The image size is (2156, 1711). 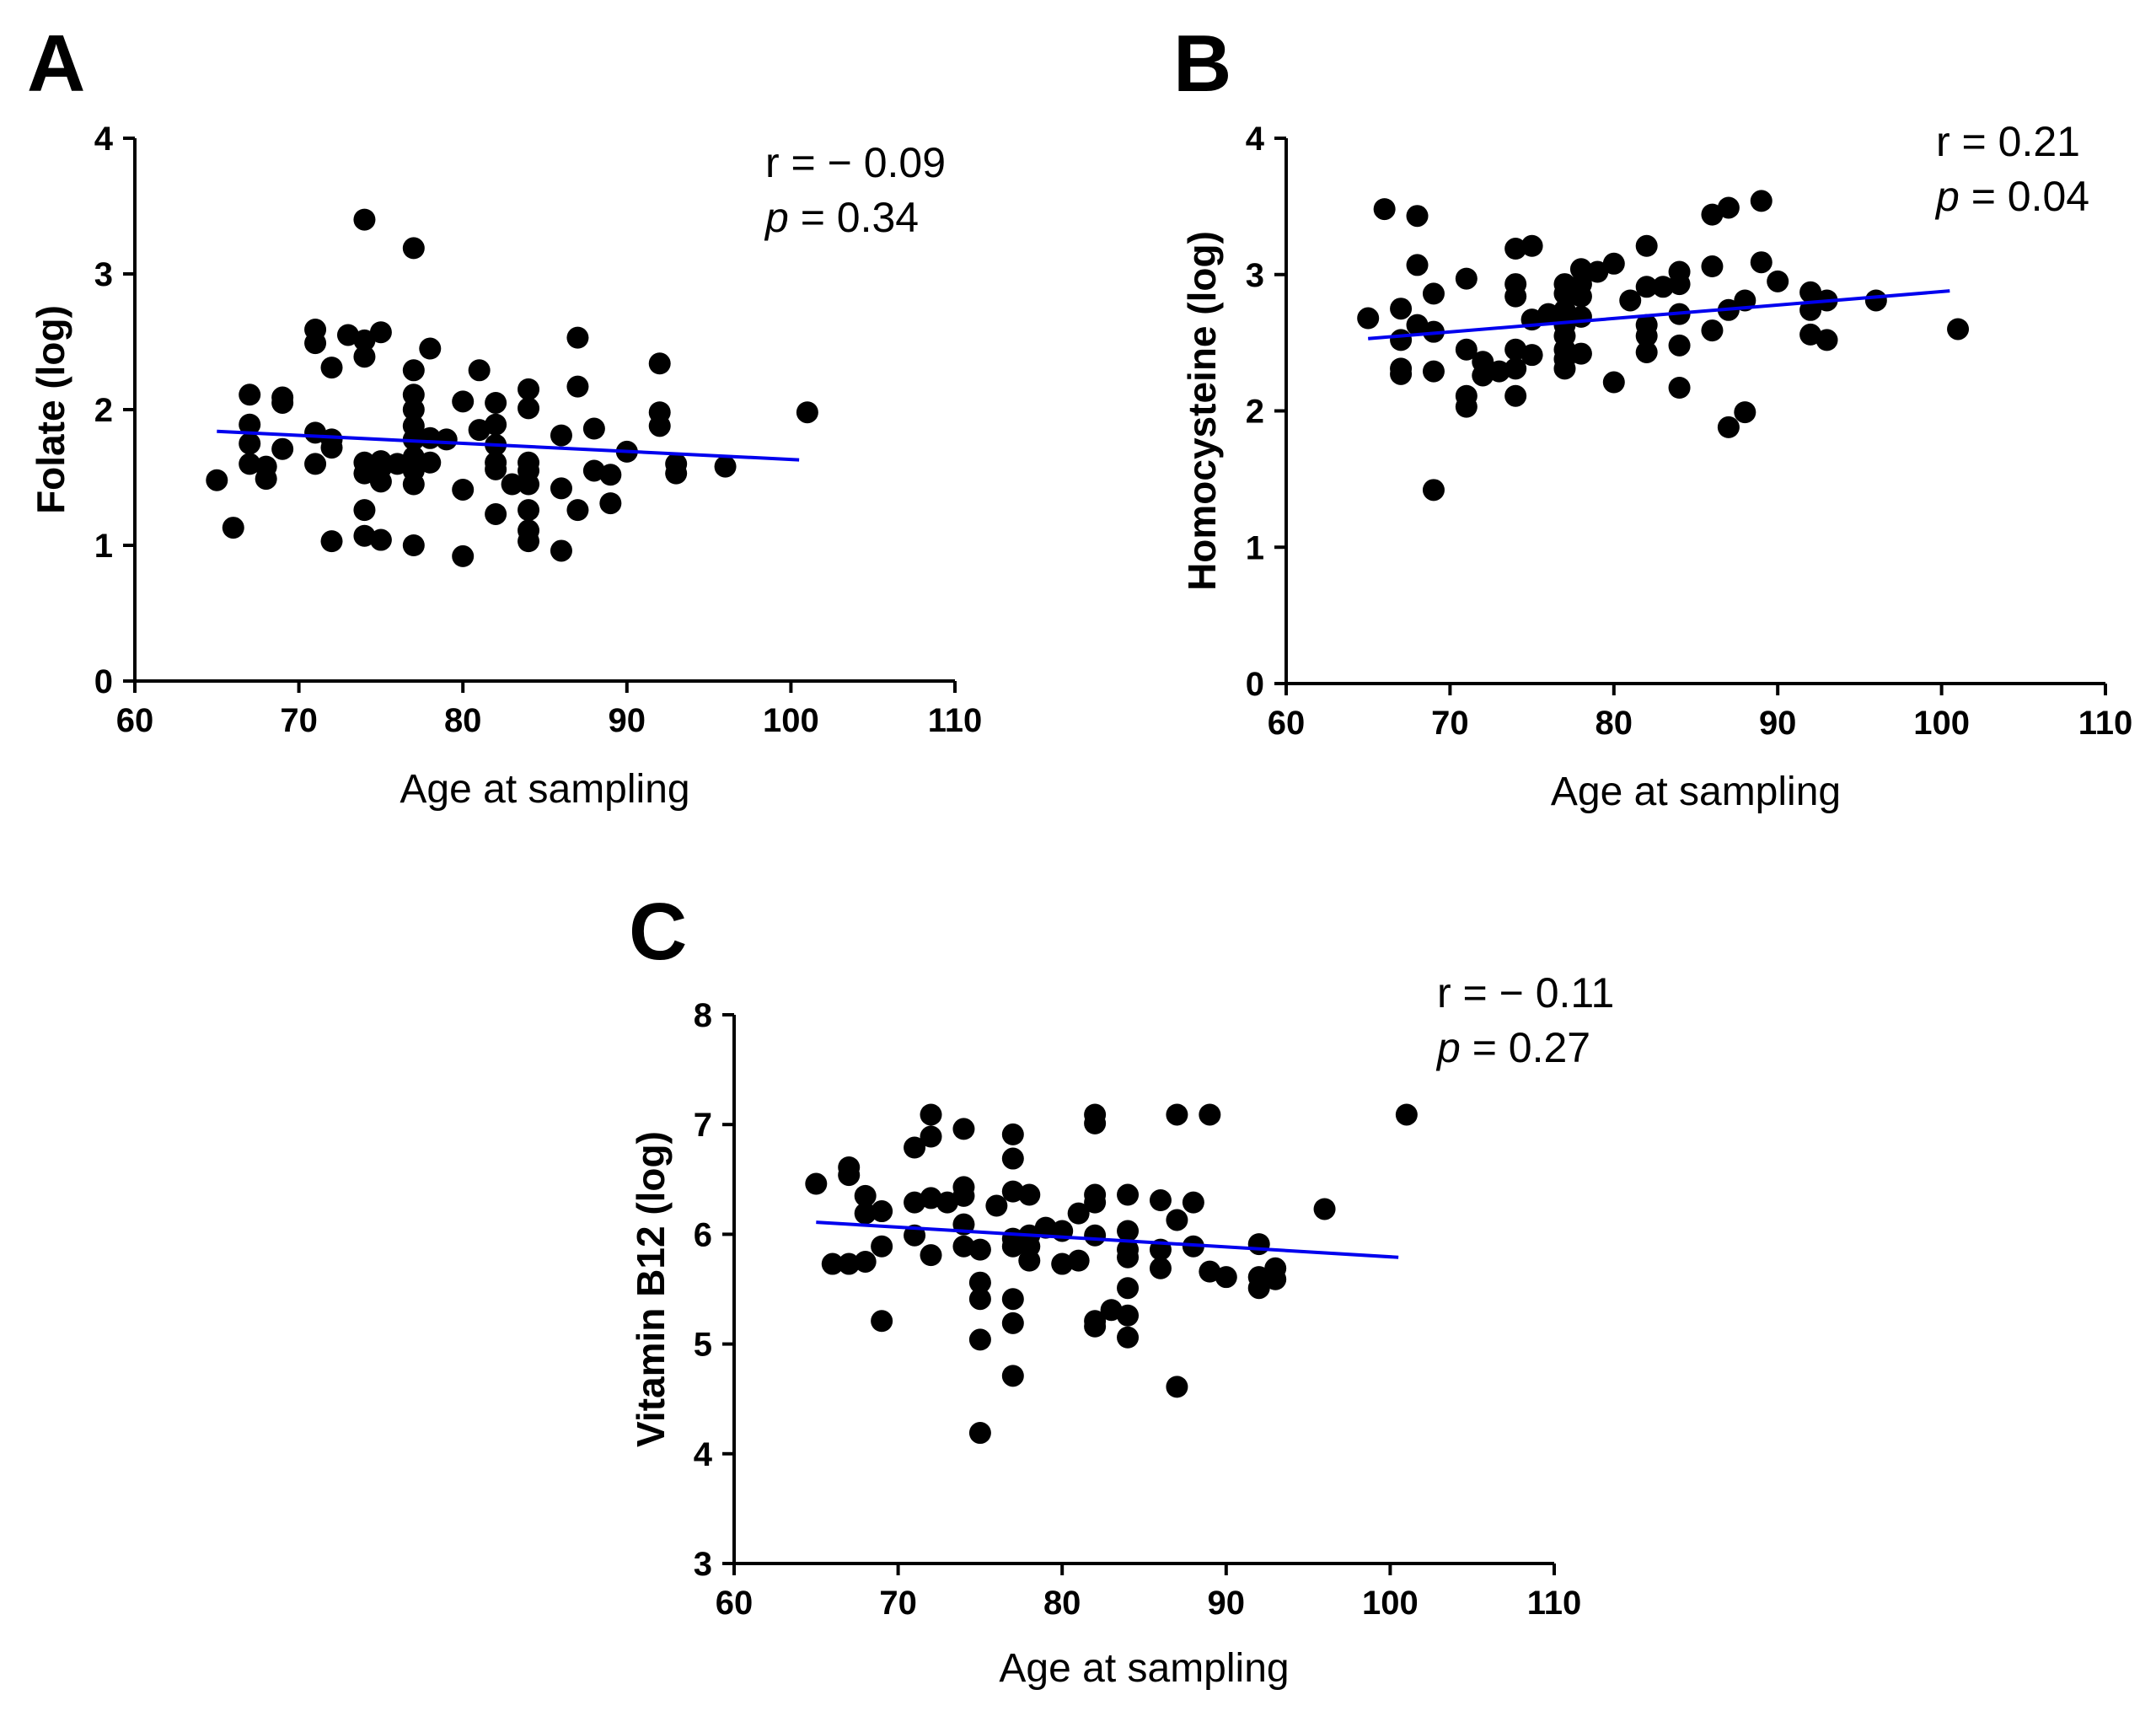 What do you see at coordinates (2011, 196) in the screenshot?
I see `p-value-annotation: p = 0.04` at bounding box center [2011, 196].